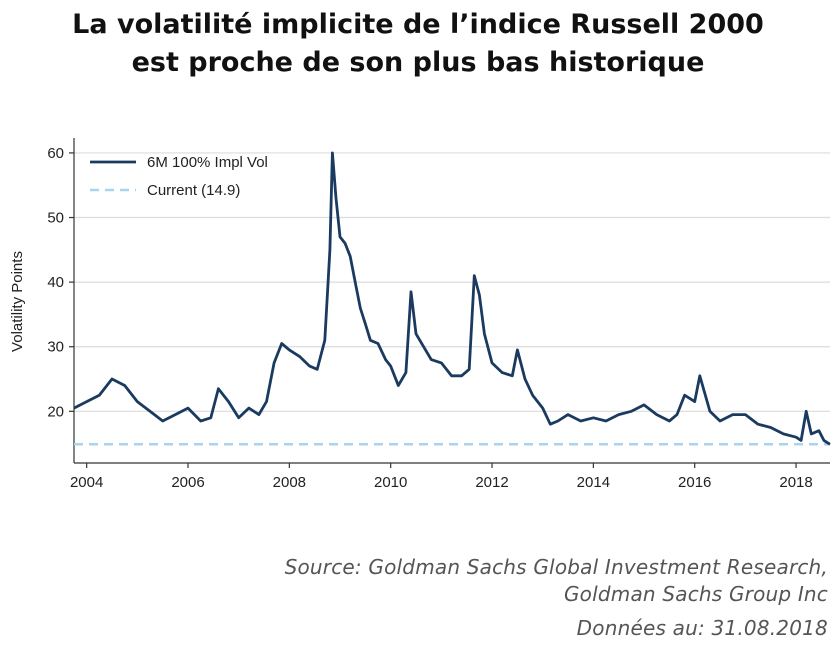 The image size is (836, 648). What do you see at coordinates (55, 411) in the screenshot?
I see `y-tick-label: 20` at bounding box center [55, 411].